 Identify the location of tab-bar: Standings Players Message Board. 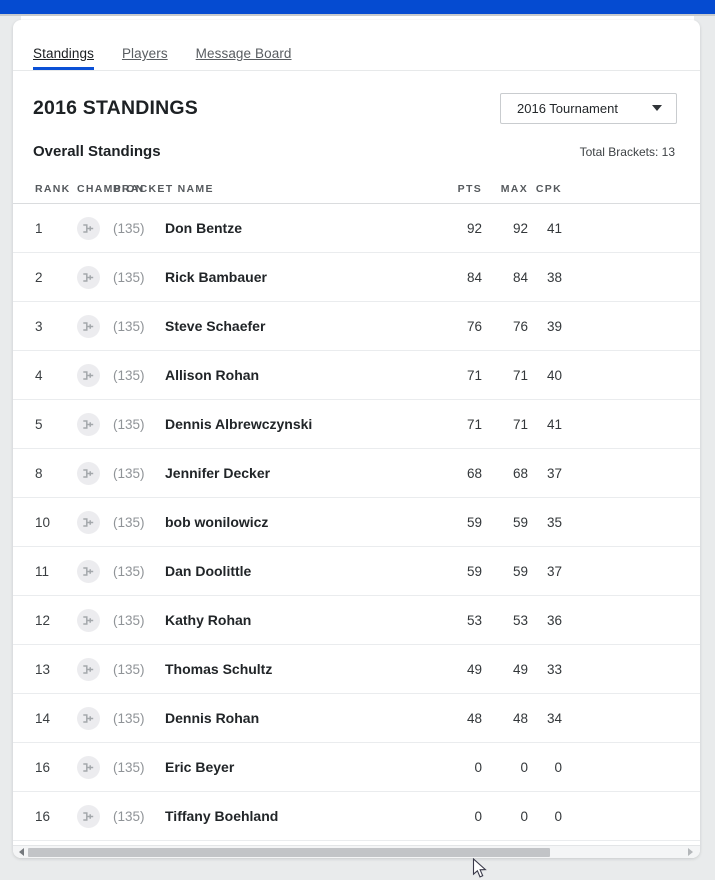
(356, 45).